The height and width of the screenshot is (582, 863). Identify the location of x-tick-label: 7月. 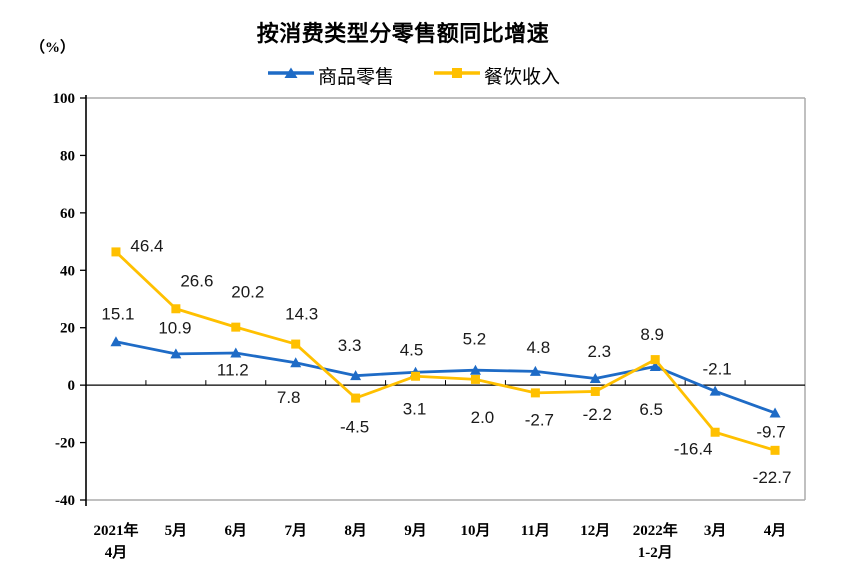
(295, 530).